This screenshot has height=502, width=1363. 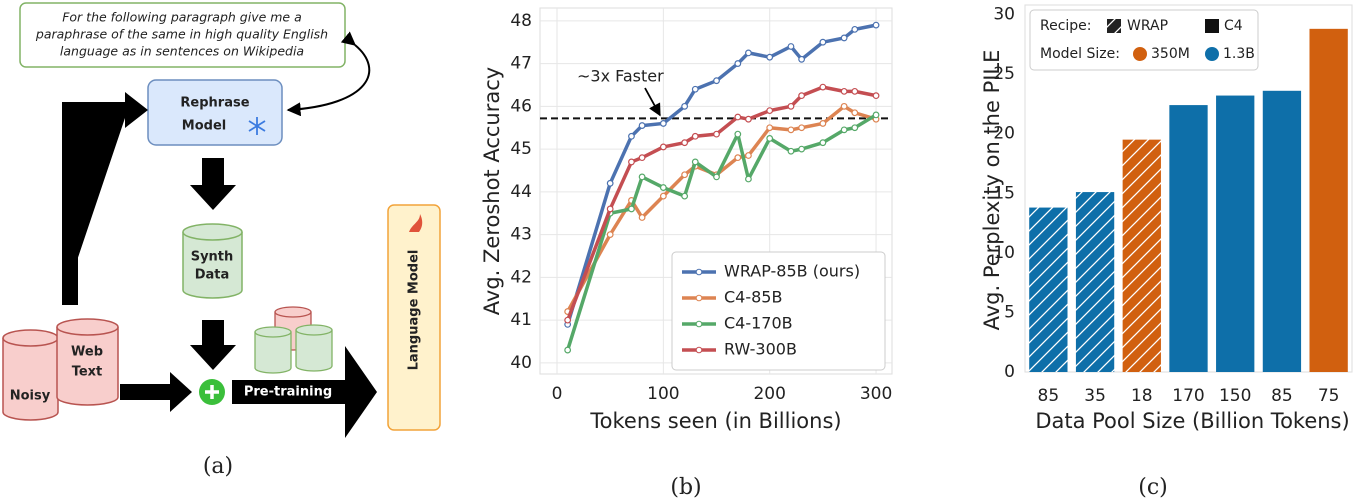 I want to click on caption: (c), so click(x=1153, y=487).